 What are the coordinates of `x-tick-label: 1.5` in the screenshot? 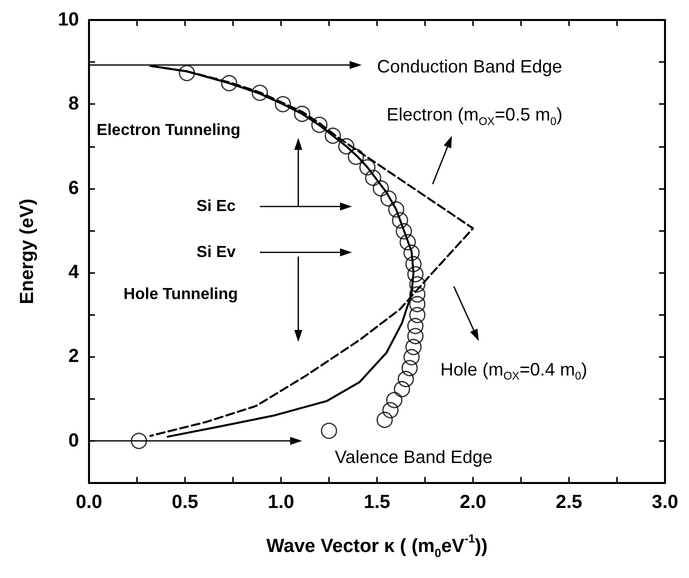 It's located at (377, 502).